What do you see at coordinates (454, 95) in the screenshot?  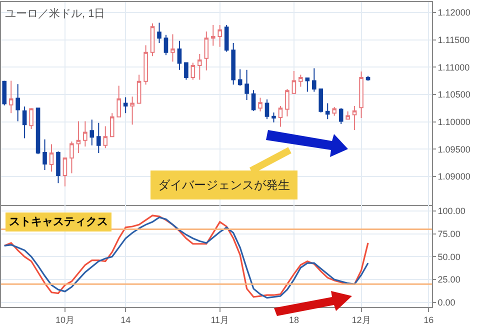 I see `y-tick-label: 1.10500` at bounding box center [454, 95].